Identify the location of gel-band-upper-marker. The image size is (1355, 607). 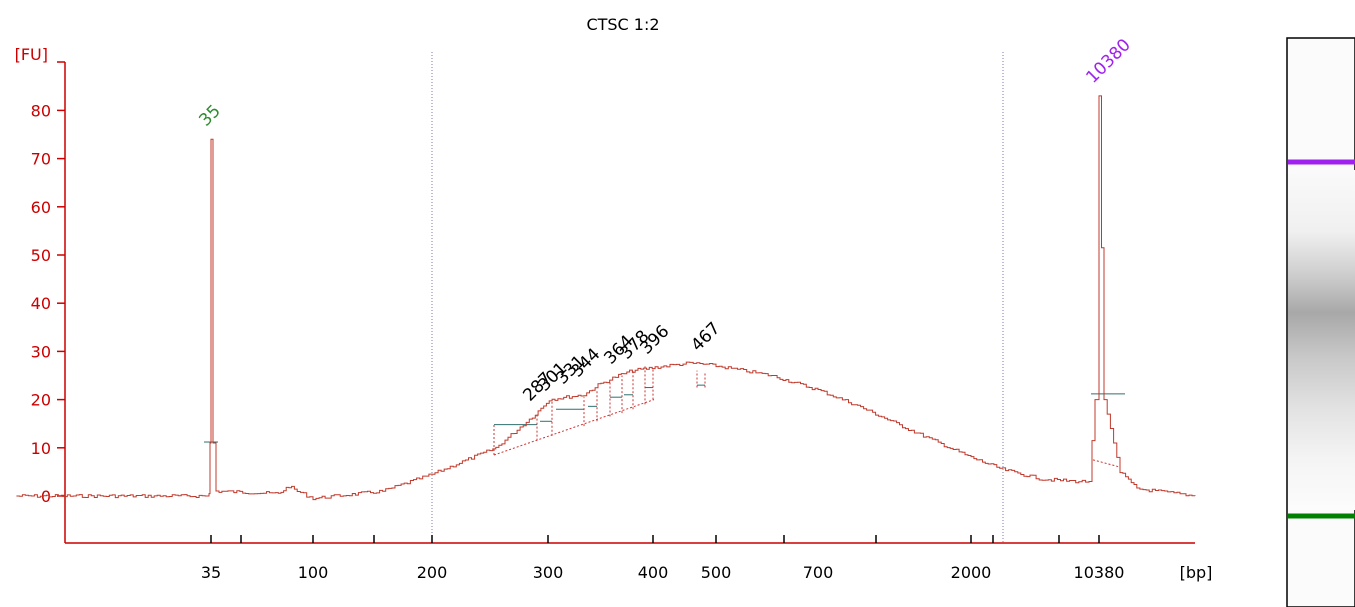
(1321, 162).